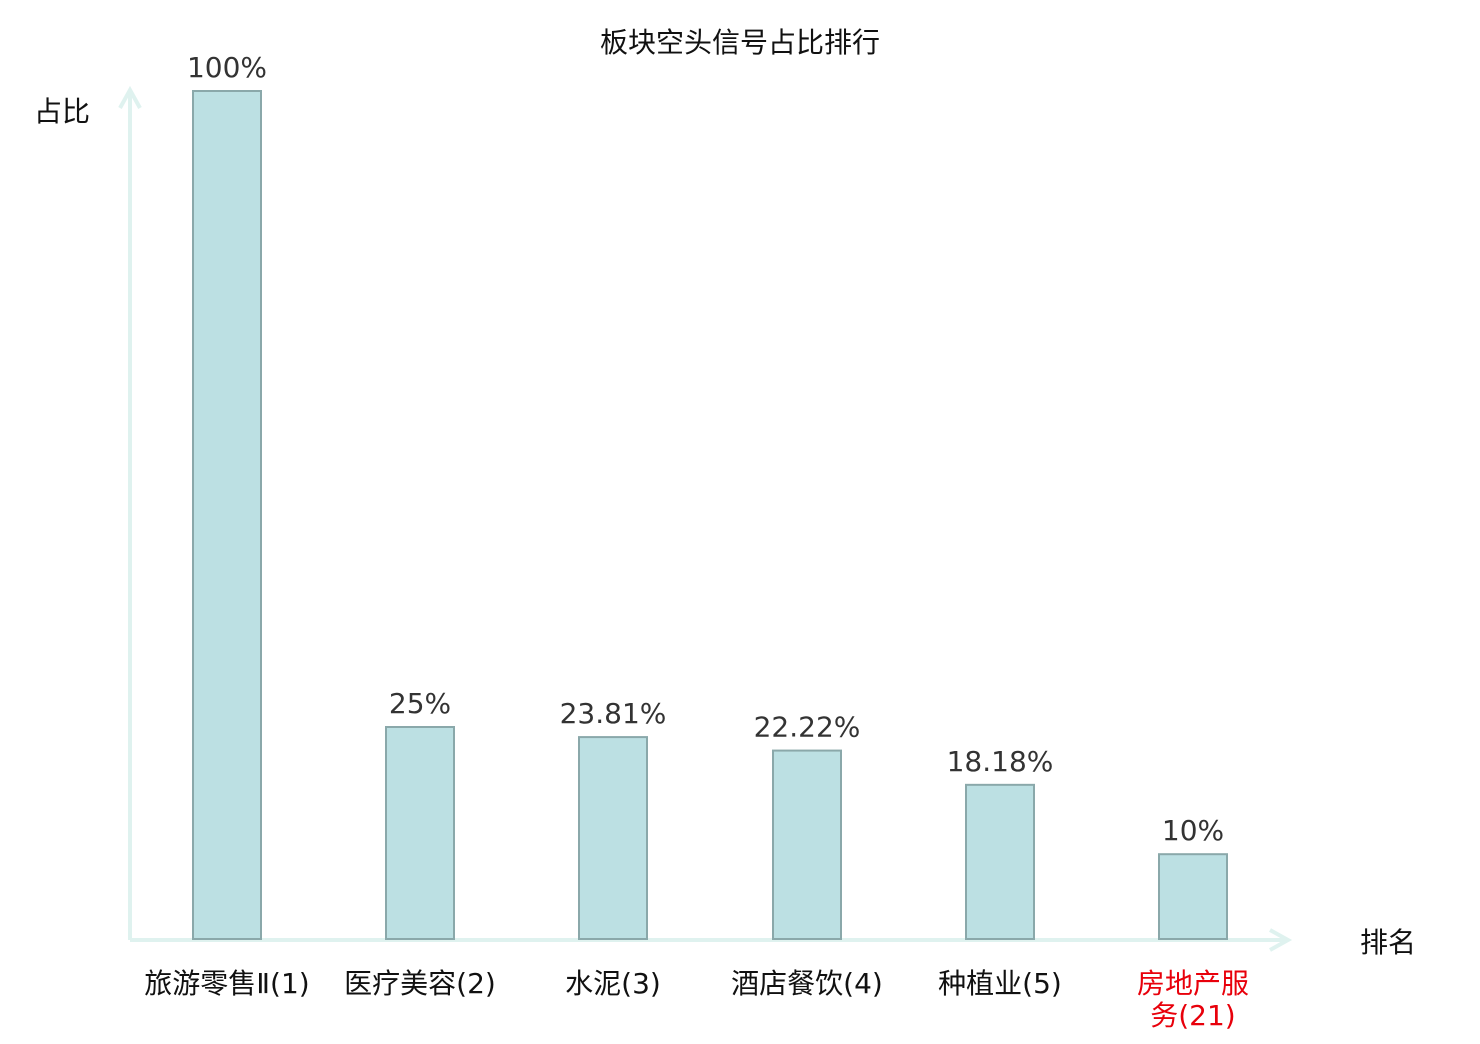  What do you see at coordinates (1388, 942) in the screenshot?
I see `x-axis-label: 排名` at bounding box center [1388, 942].